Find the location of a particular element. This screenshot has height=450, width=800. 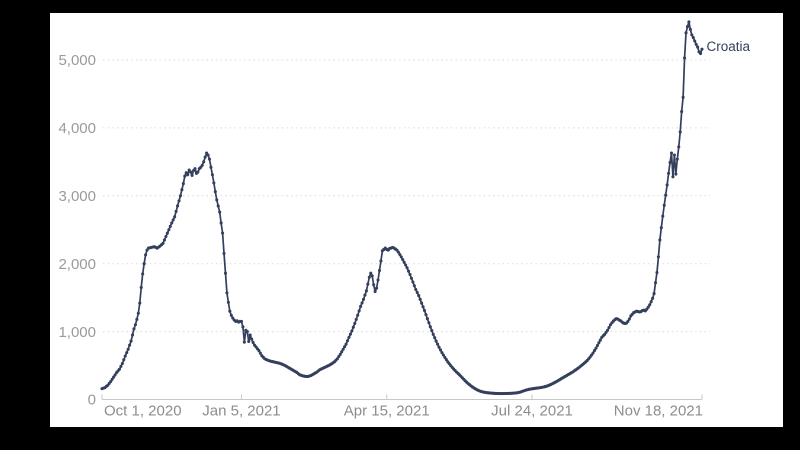

y-tick-label: 2,000 is located at coordinates (77, 264).